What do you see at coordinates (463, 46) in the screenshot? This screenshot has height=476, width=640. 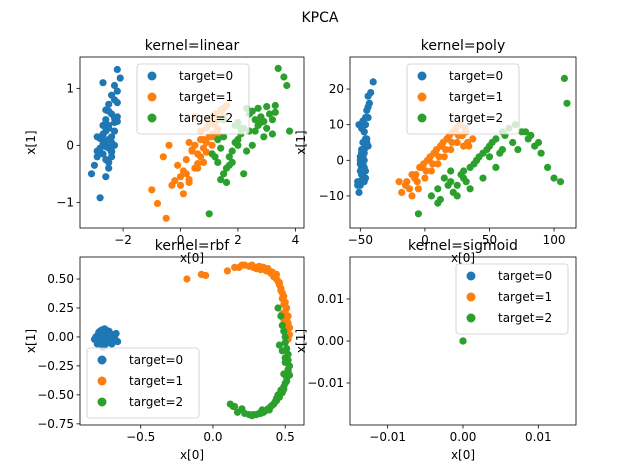 I see `title-poly: kernel=poly` at bounding box center [463, 46].